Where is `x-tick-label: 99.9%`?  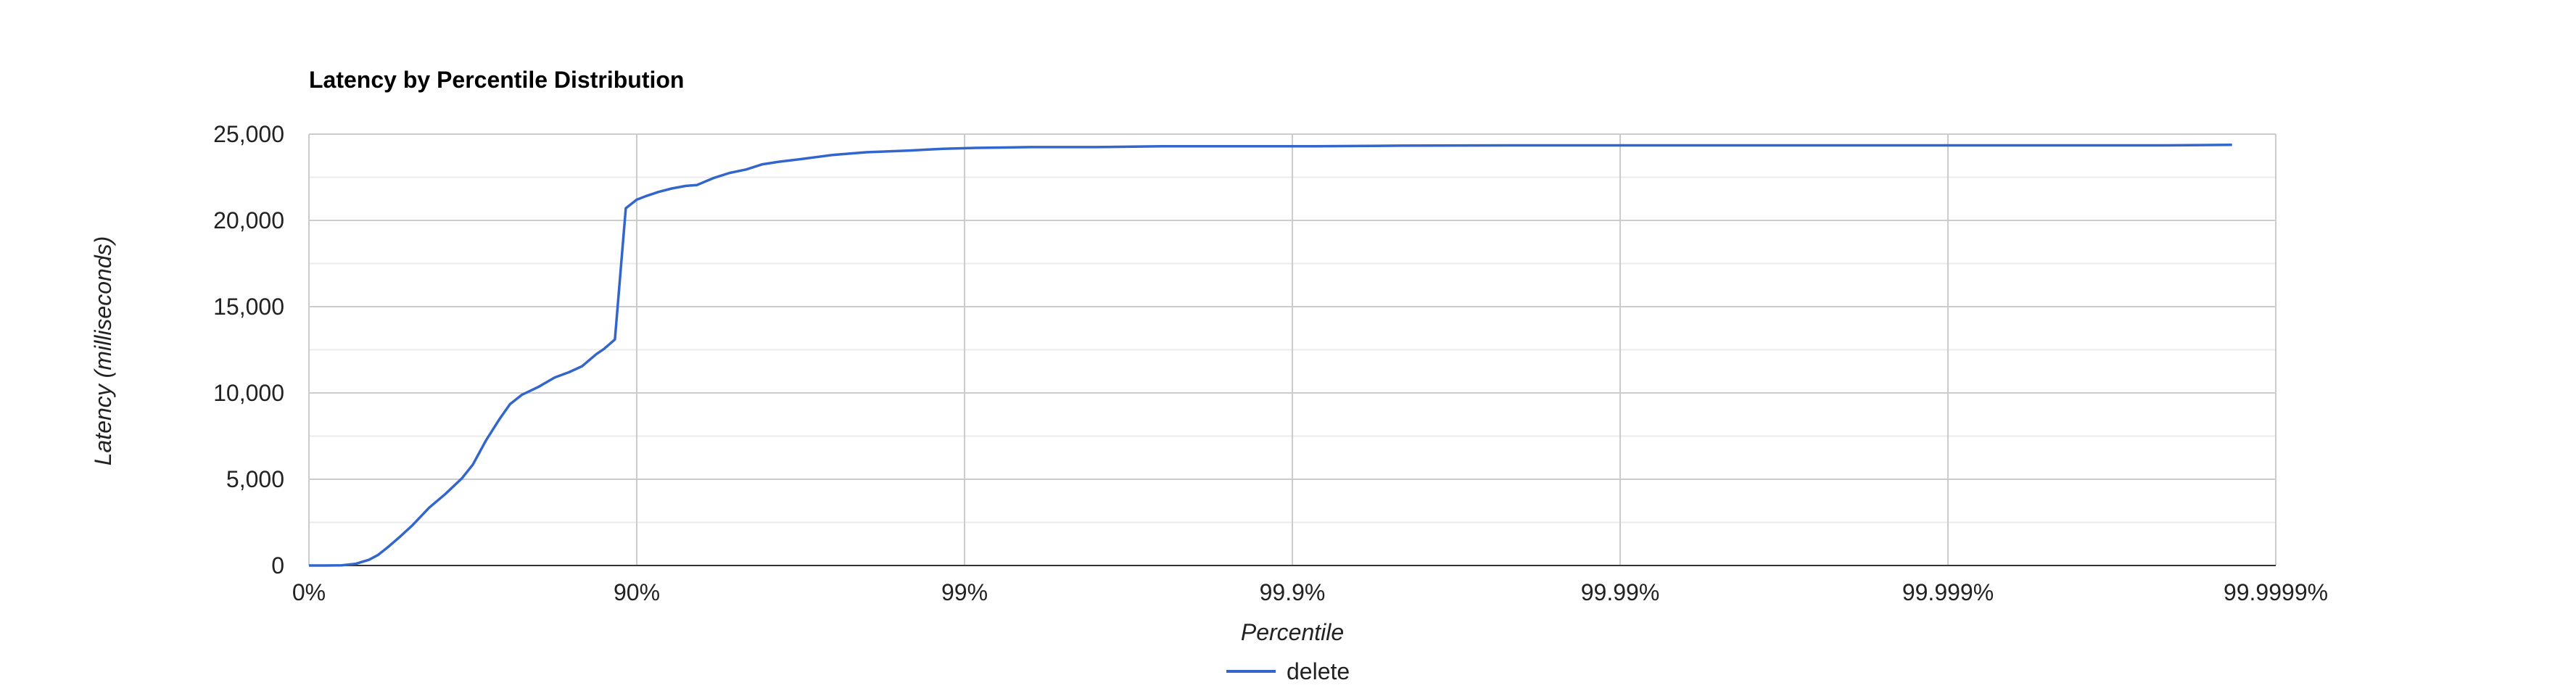
x-tick-label: 99.9% is located at coordinates (1293, 592).